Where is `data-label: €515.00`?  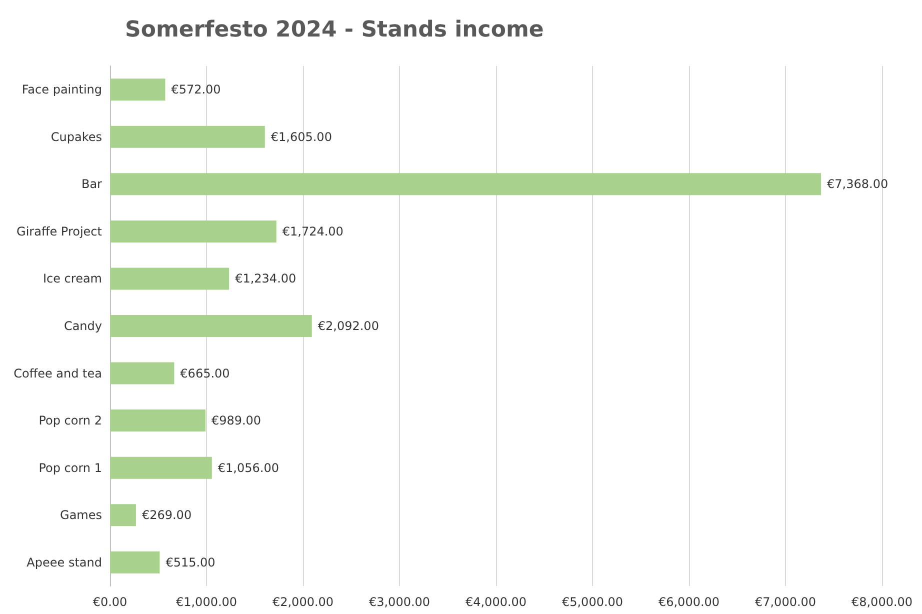 data-label: €515.00 is located at coordinates (191, 562).